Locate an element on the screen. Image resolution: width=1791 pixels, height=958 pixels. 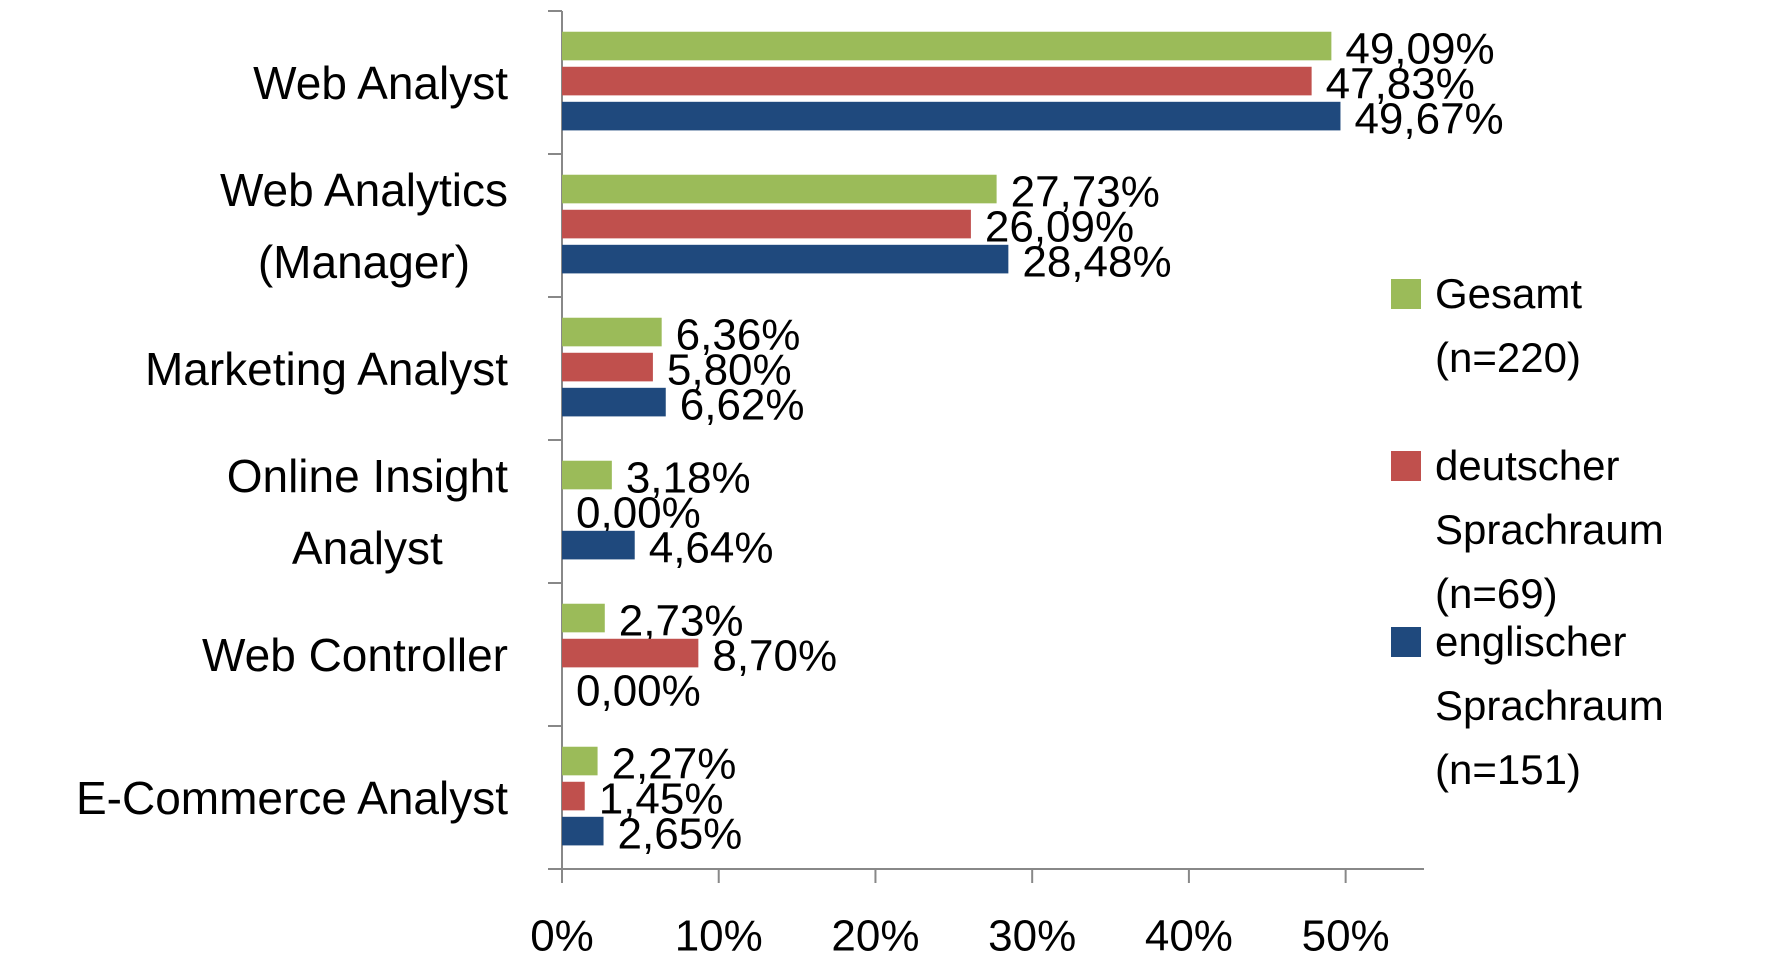
x-tick-label: 40% is located at coordinates (1189, 935).